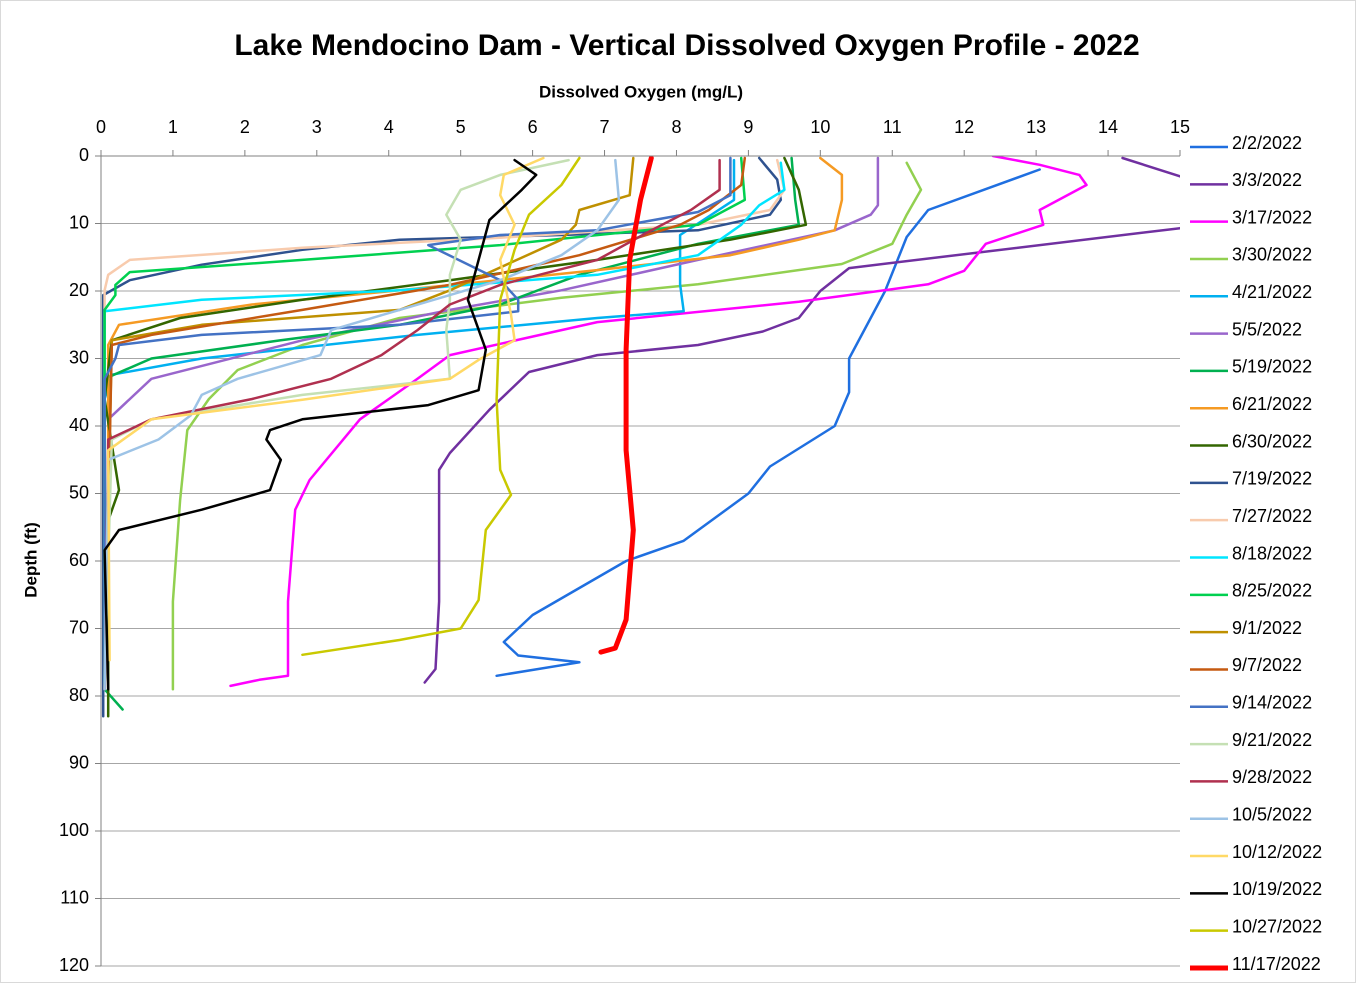  What do you see at coordinates (79, 627) in the screenshot?
I see `y-tick-label: 70` at bounding box center [79, 627].